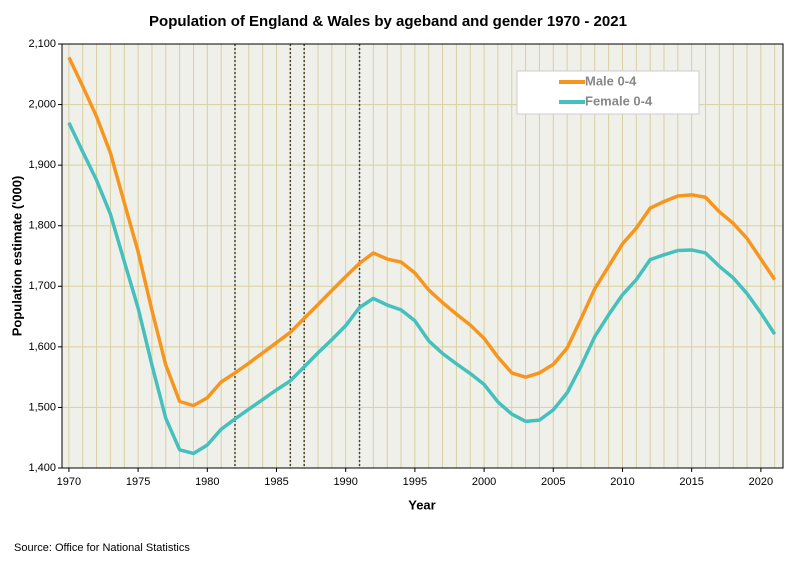 The width and height of the screenshot is (794, 563). I want to click on legend-label: Male 0-4, so click(611, 80).